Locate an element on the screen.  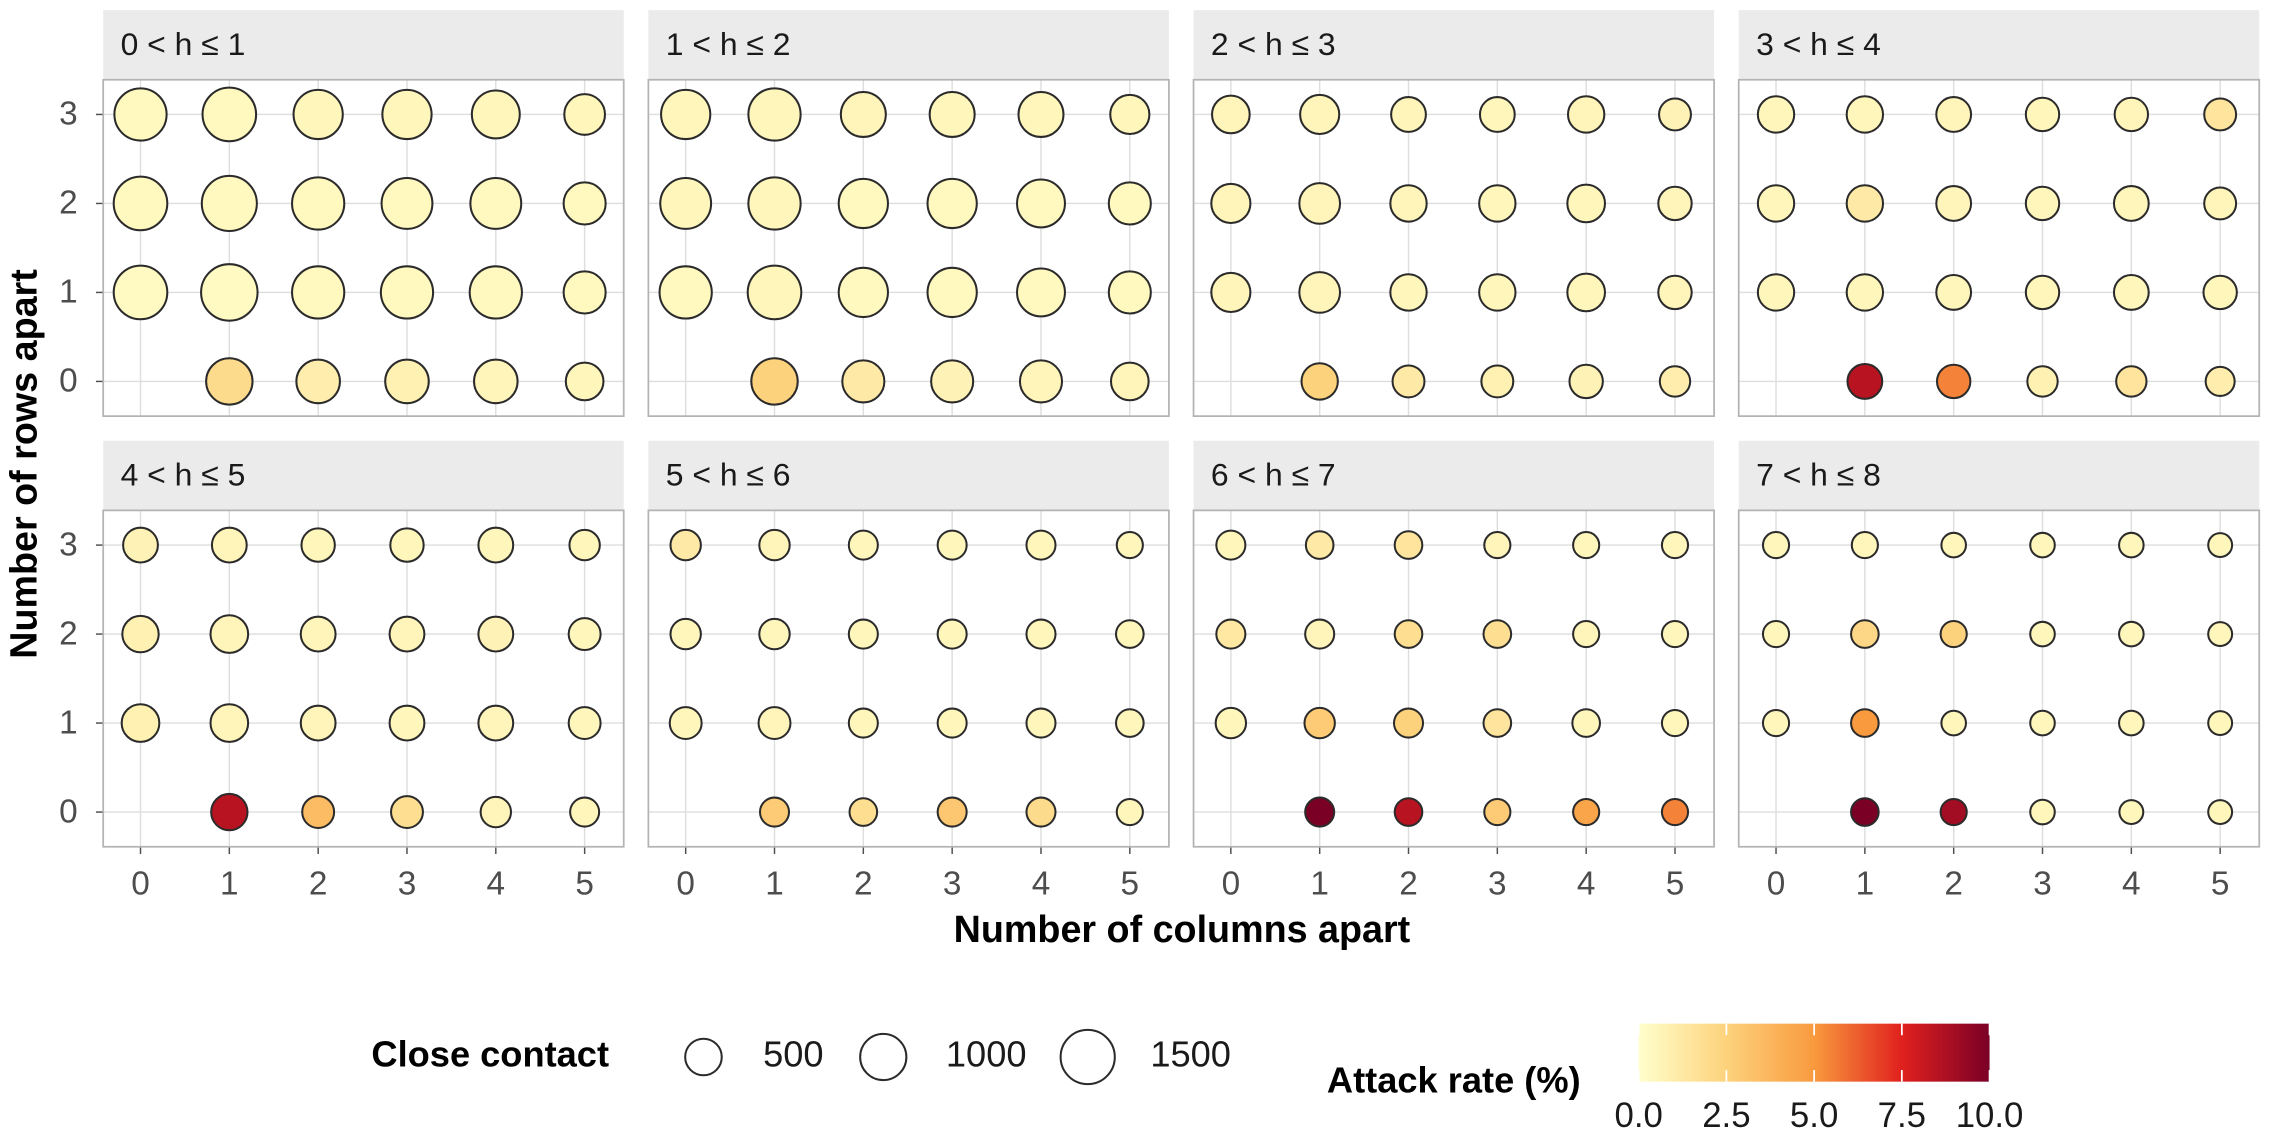
color-legend-title: Attack rate (%) is located at coordinates (1454, 1080).